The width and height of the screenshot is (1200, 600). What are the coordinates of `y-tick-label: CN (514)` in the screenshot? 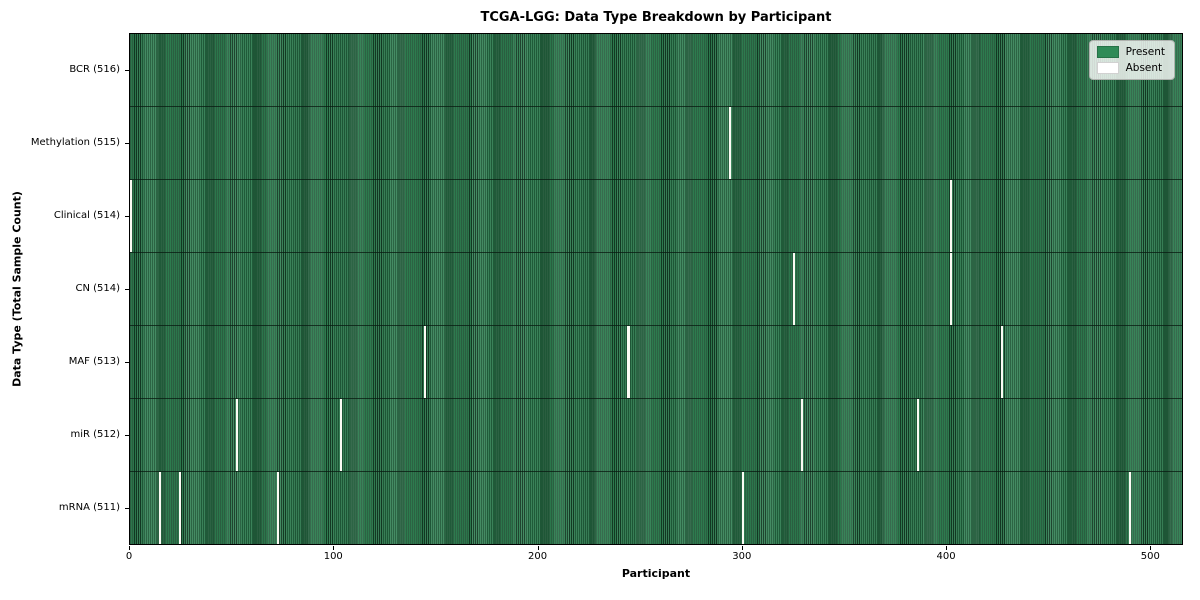 It's located at (97, 288).